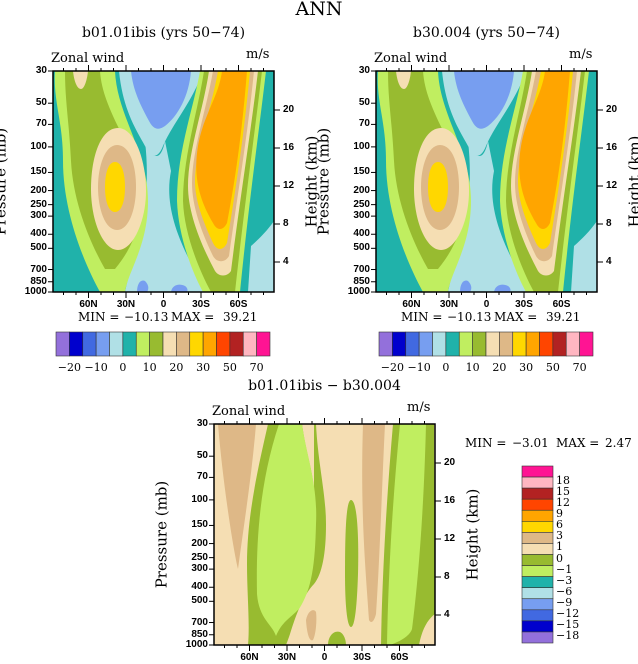 Image resolution: width=638 pixels, height=664 pixels. What do you see at coordinates (559, 547) in the screenshot?
I see `colorbar-label: 1` at bounding box center [559, 547].